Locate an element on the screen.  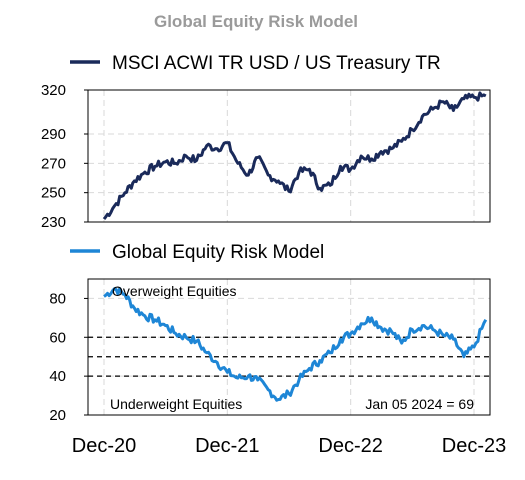
legend-label-index: MSCI ACWI TR USD / US Treasury TR is located at coordinates (276, 63).